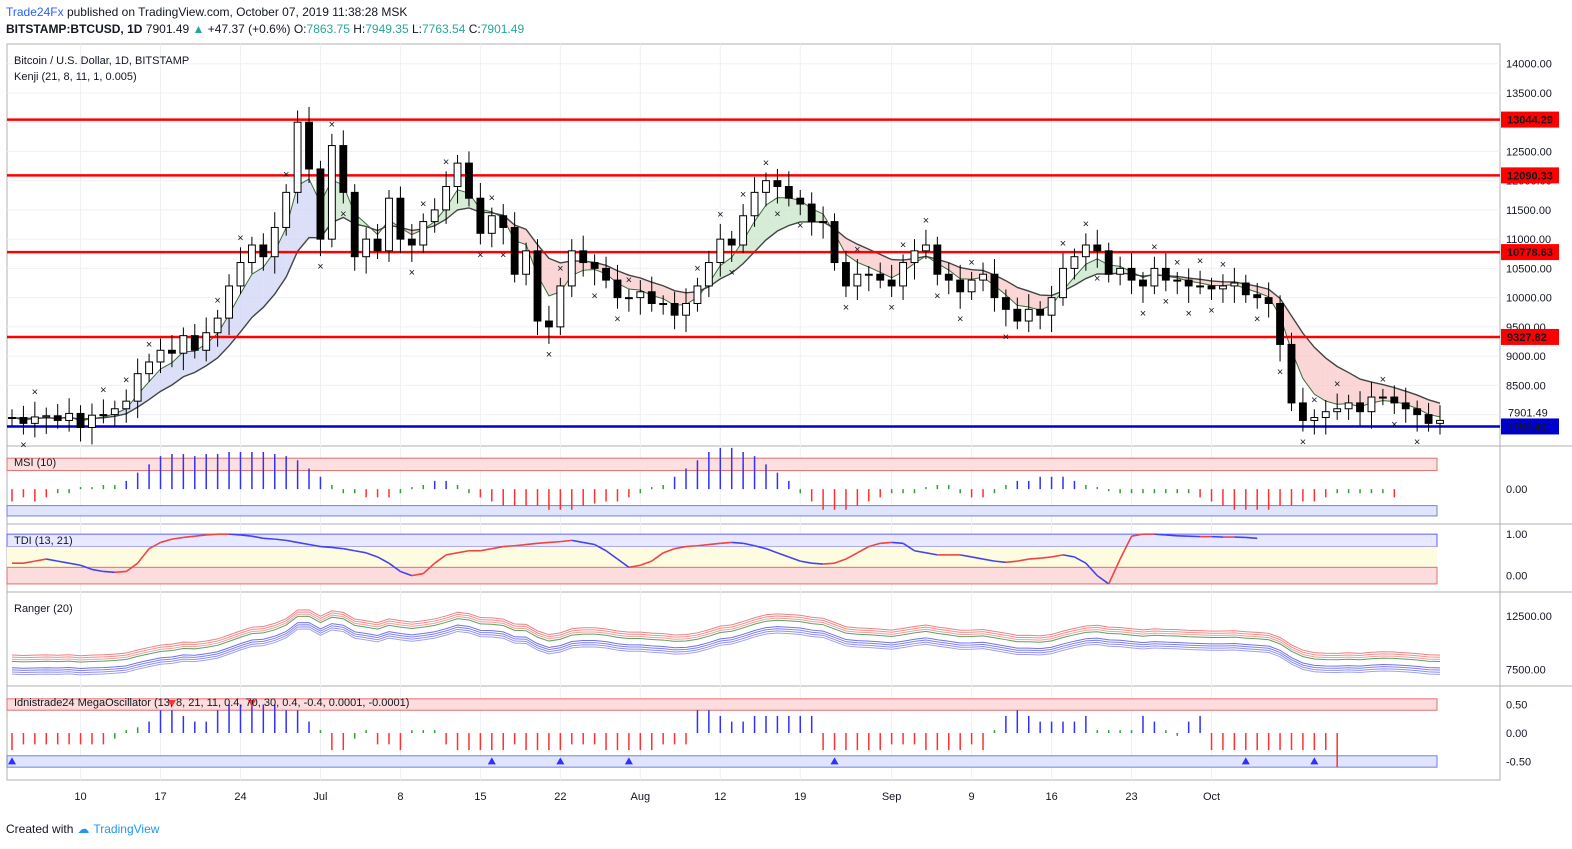 The image size is (1572, 849). What do you see at coordinates (126, 829) in the screenshot?
I see `tradingview-brand: TradingView` at bounding box center [126, 829].